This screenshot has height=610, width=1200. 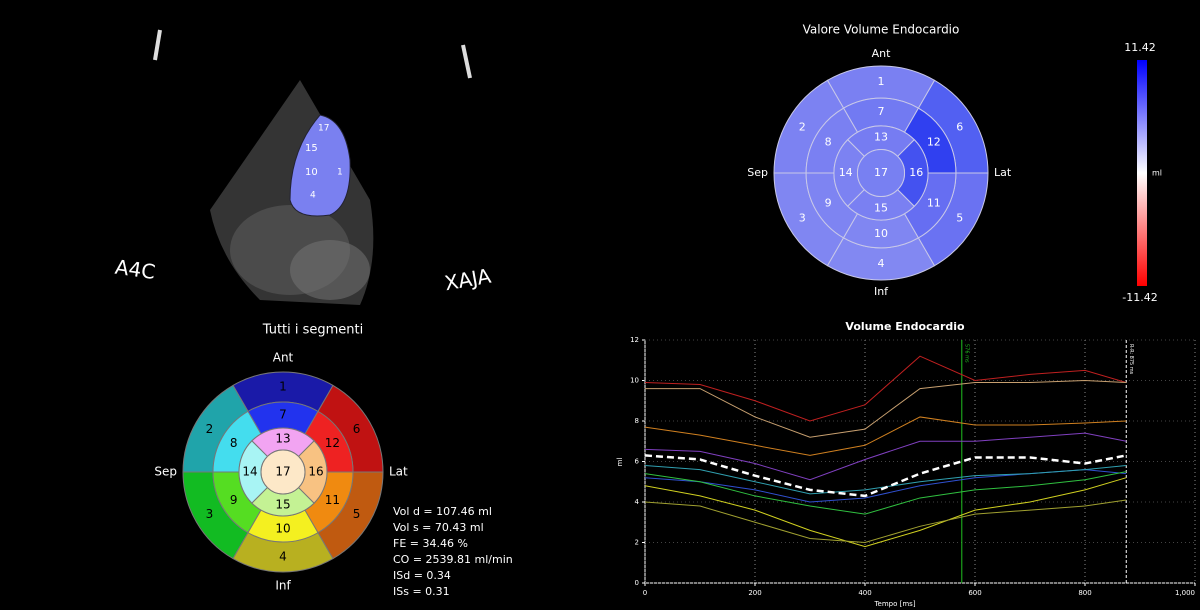 I want to click on echo-mesh, so click(x=320, y=165).